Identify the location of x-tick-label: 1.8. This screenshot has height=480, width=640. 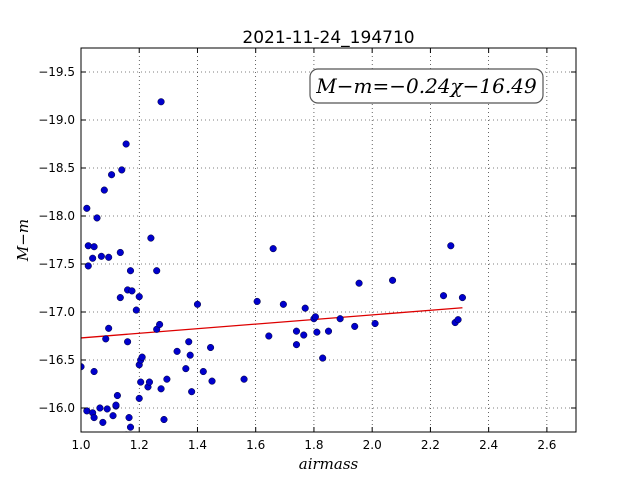
(313, 445).